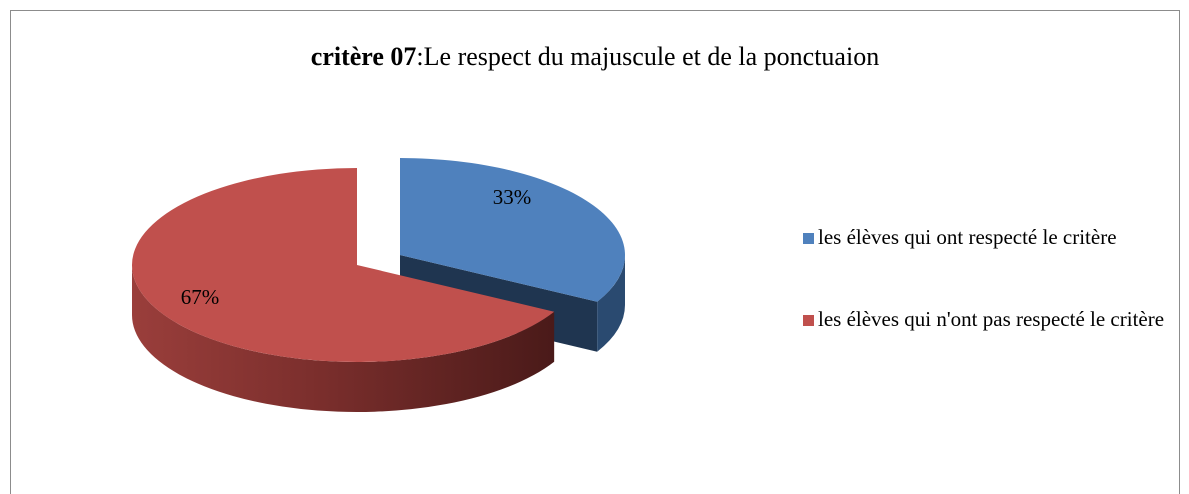 The height and width of the screenshot is (494, 1189). What do you see at coordinates (364, 56) in the screenshot?
I see `title-part: critère 07` at bounding box center [364, 56].